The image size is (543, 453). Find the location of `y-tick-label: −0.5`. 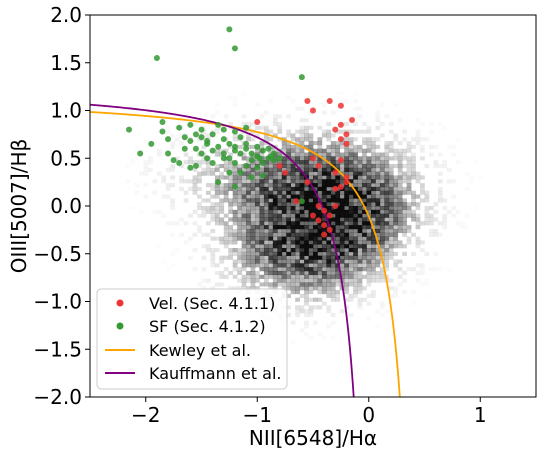

y-tick-label: −0.5 is located at coordinates (57, 254).